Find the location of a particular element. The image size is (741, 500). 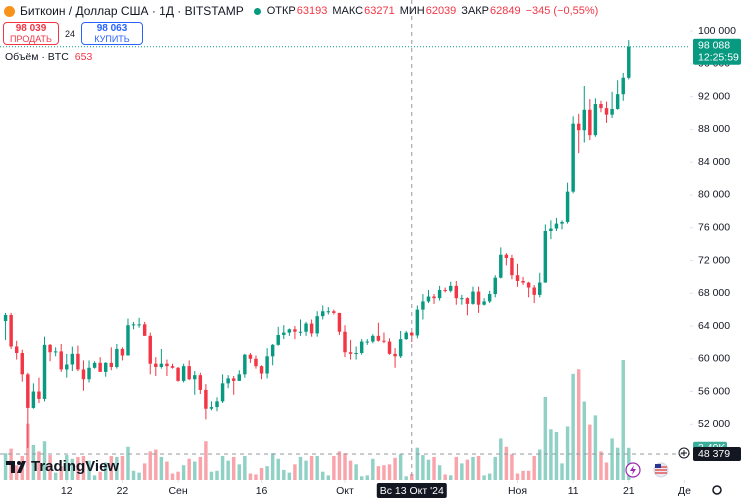

y-tick-label: 88 000 is located at coordinates (714, 129).